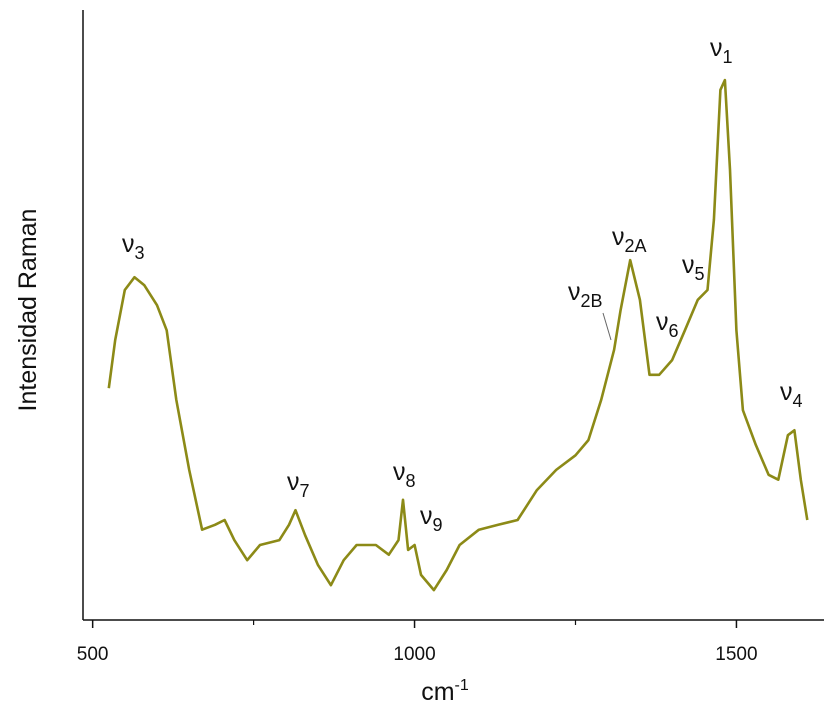 Image resolution: width=824 pixels, height=714 pixels. Describe the element at coordinates (736, 654) in the screenshot. I see `x-tick-label: 1500` at that location.